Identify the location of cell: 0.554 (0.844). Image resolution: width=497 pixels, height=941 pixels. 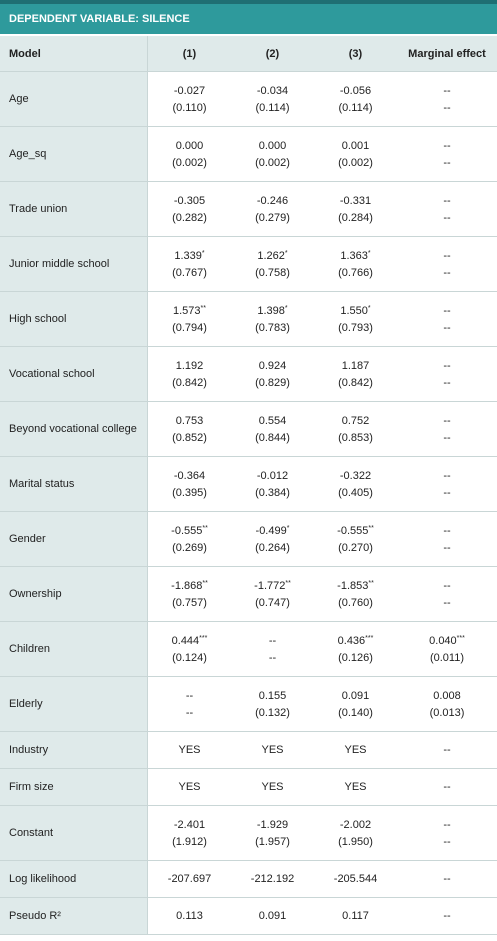
(272, 429).